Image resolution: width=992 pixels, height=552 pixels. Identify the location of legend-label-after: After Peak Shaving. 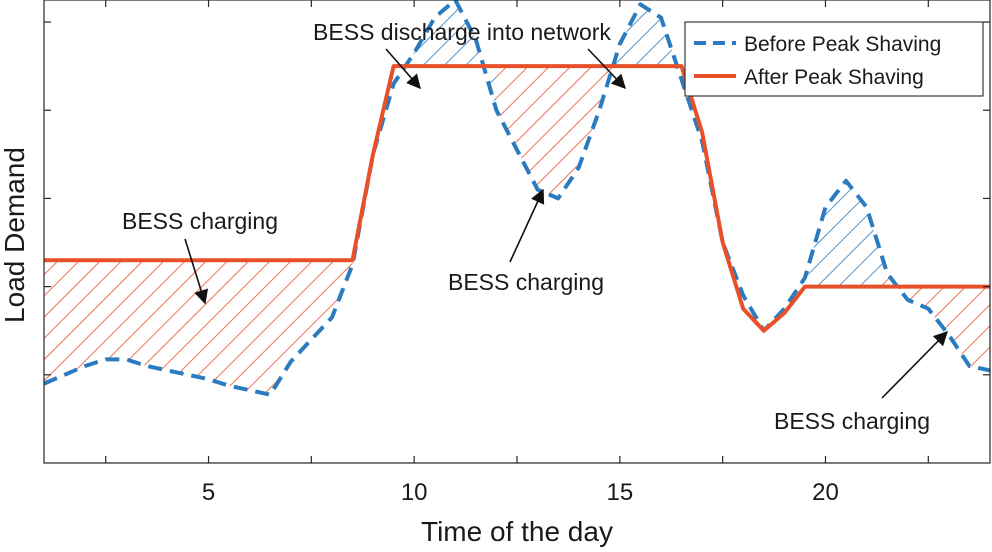
(834, 77).